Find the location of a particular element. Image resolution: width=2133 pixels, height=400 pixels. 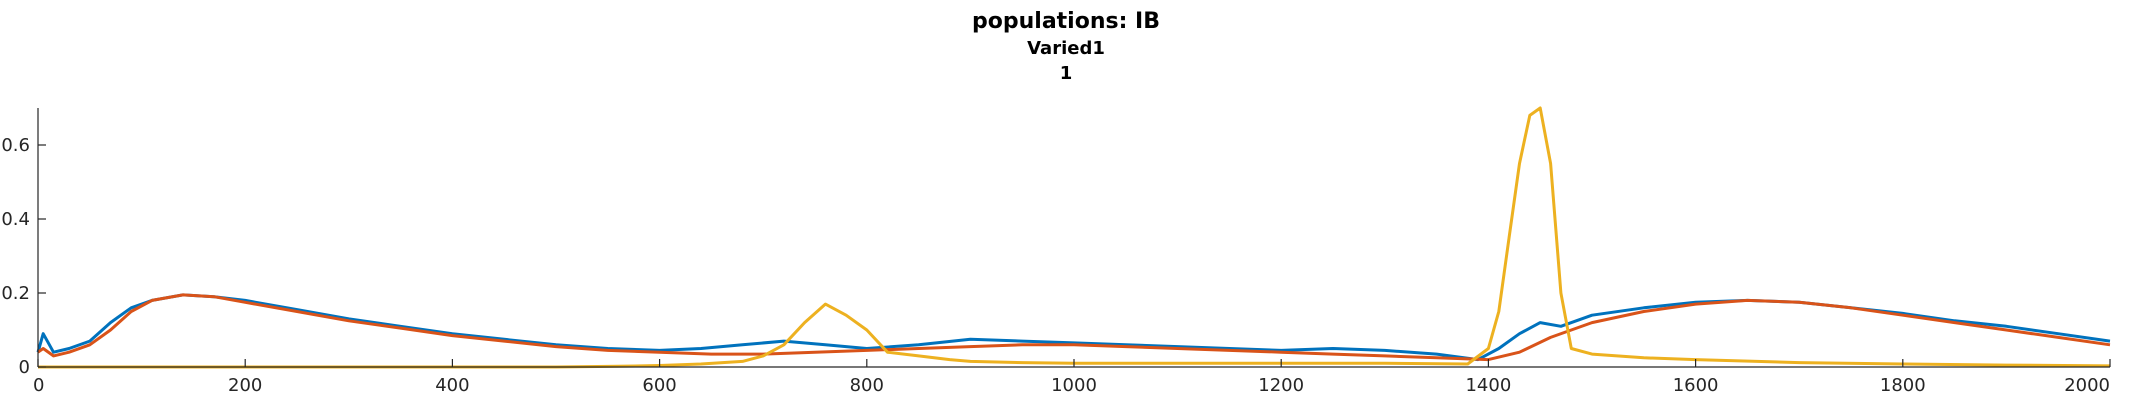

y-tick-label: 0 is located at coordinates (24, 367).